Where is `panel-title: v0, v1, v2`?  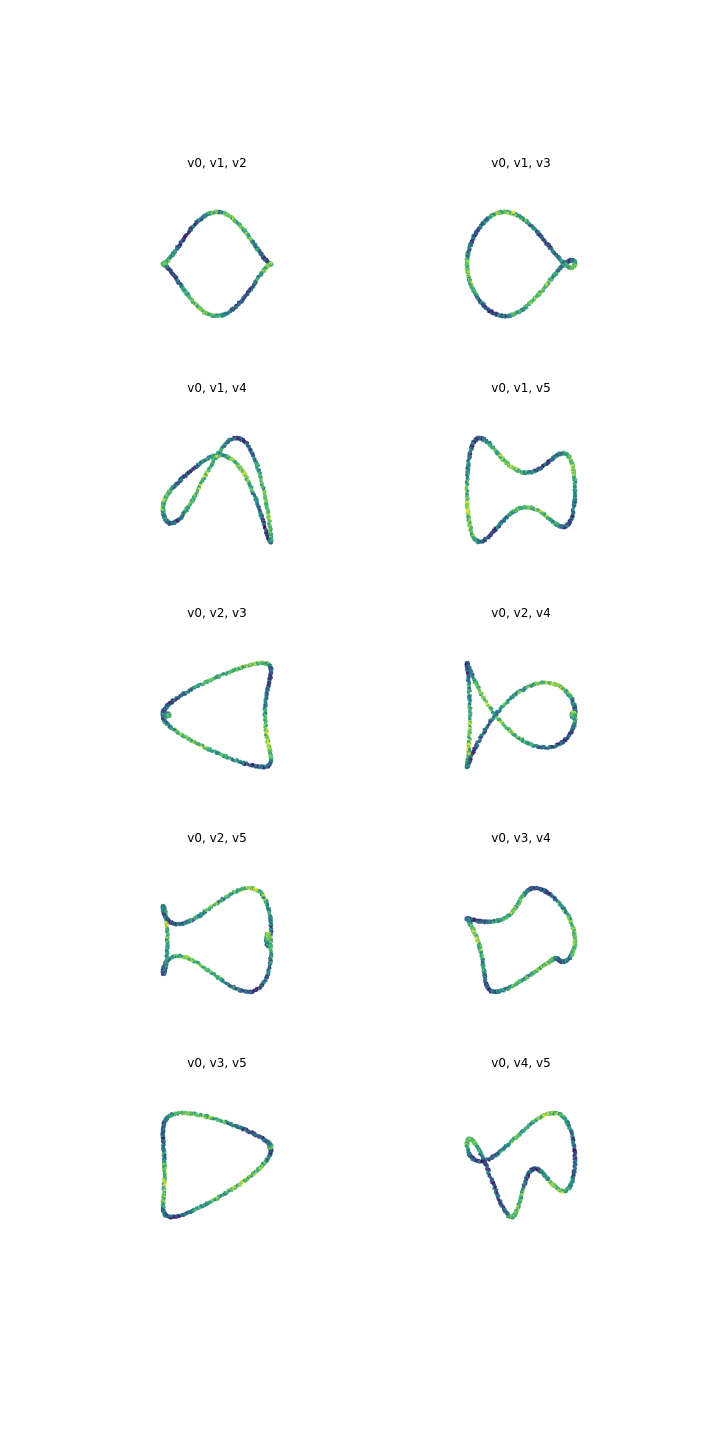
panel-title: v0, v1, v2 is located at coordinates (216, 163).